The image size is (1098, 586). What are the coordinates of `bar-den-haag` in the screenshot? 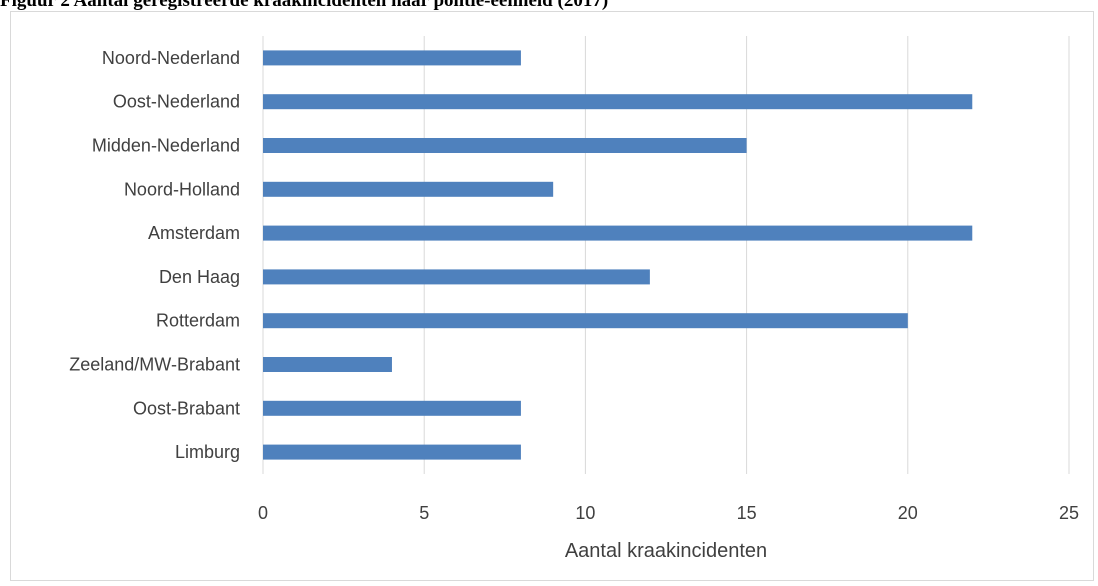 It's located at (456, 277).